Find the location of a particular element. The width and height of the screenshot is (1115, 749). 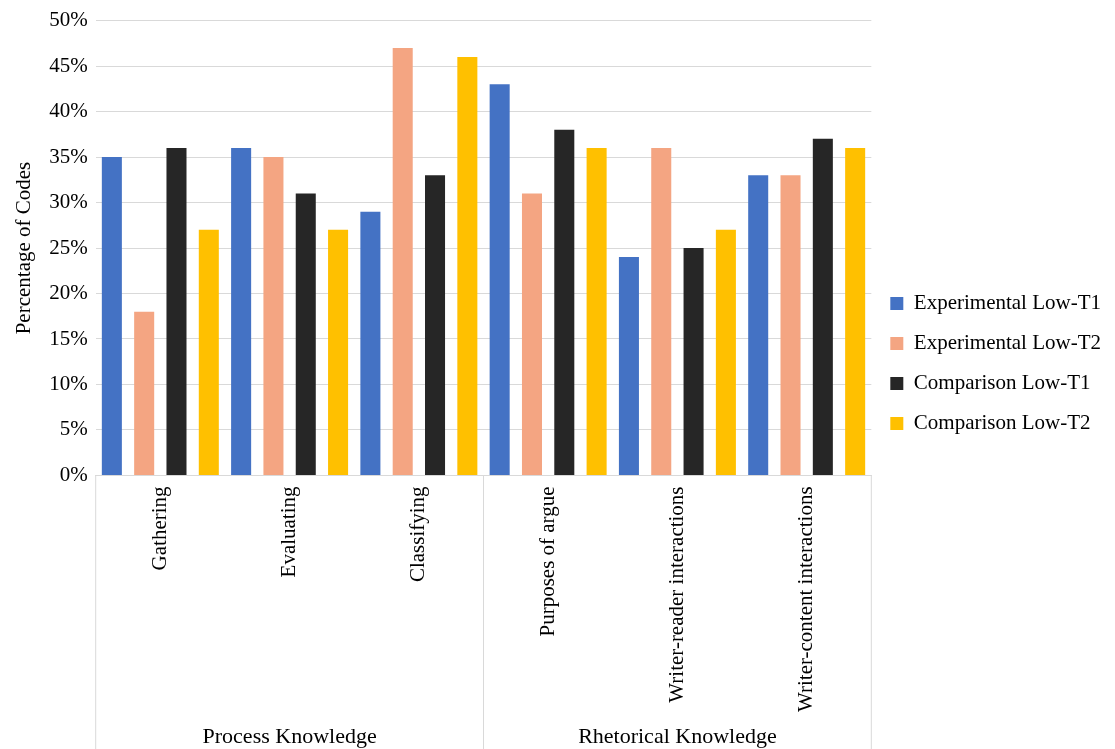

x-tick-label: Evaluating is located at coordinates (288, 531).